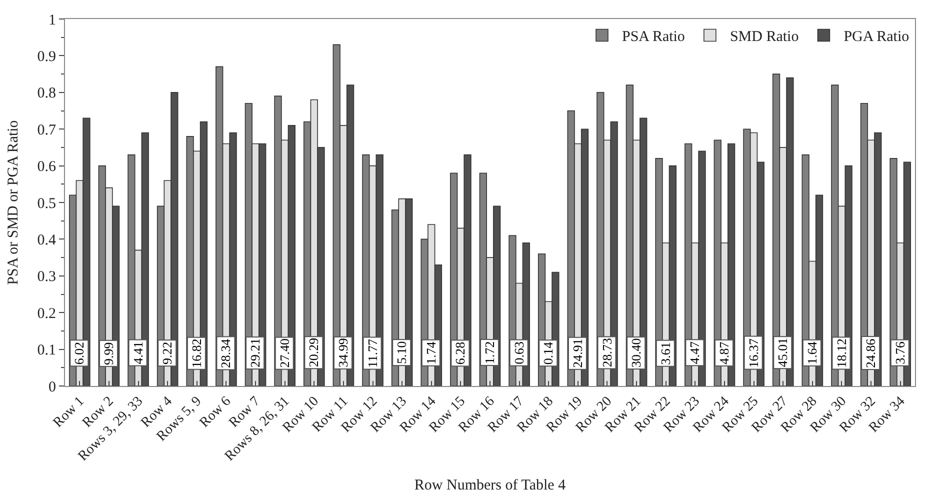 This screenshot has height=502, width=930. Describe the element at coordinates (52, 20) in the screenshot. I see `y-tick-label: 1` at that location.